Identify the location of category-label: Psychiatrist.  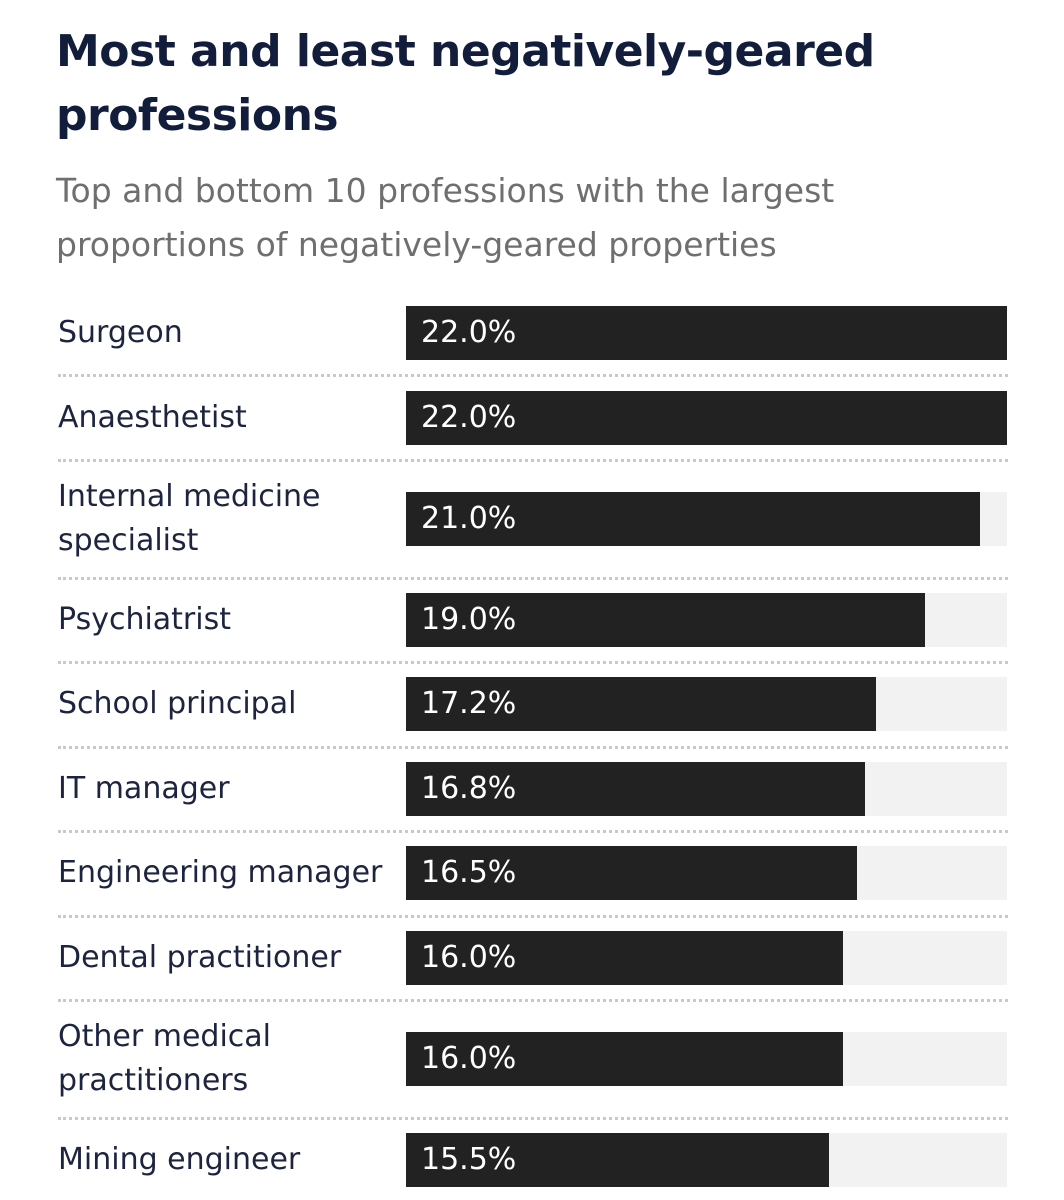
(144, 619).